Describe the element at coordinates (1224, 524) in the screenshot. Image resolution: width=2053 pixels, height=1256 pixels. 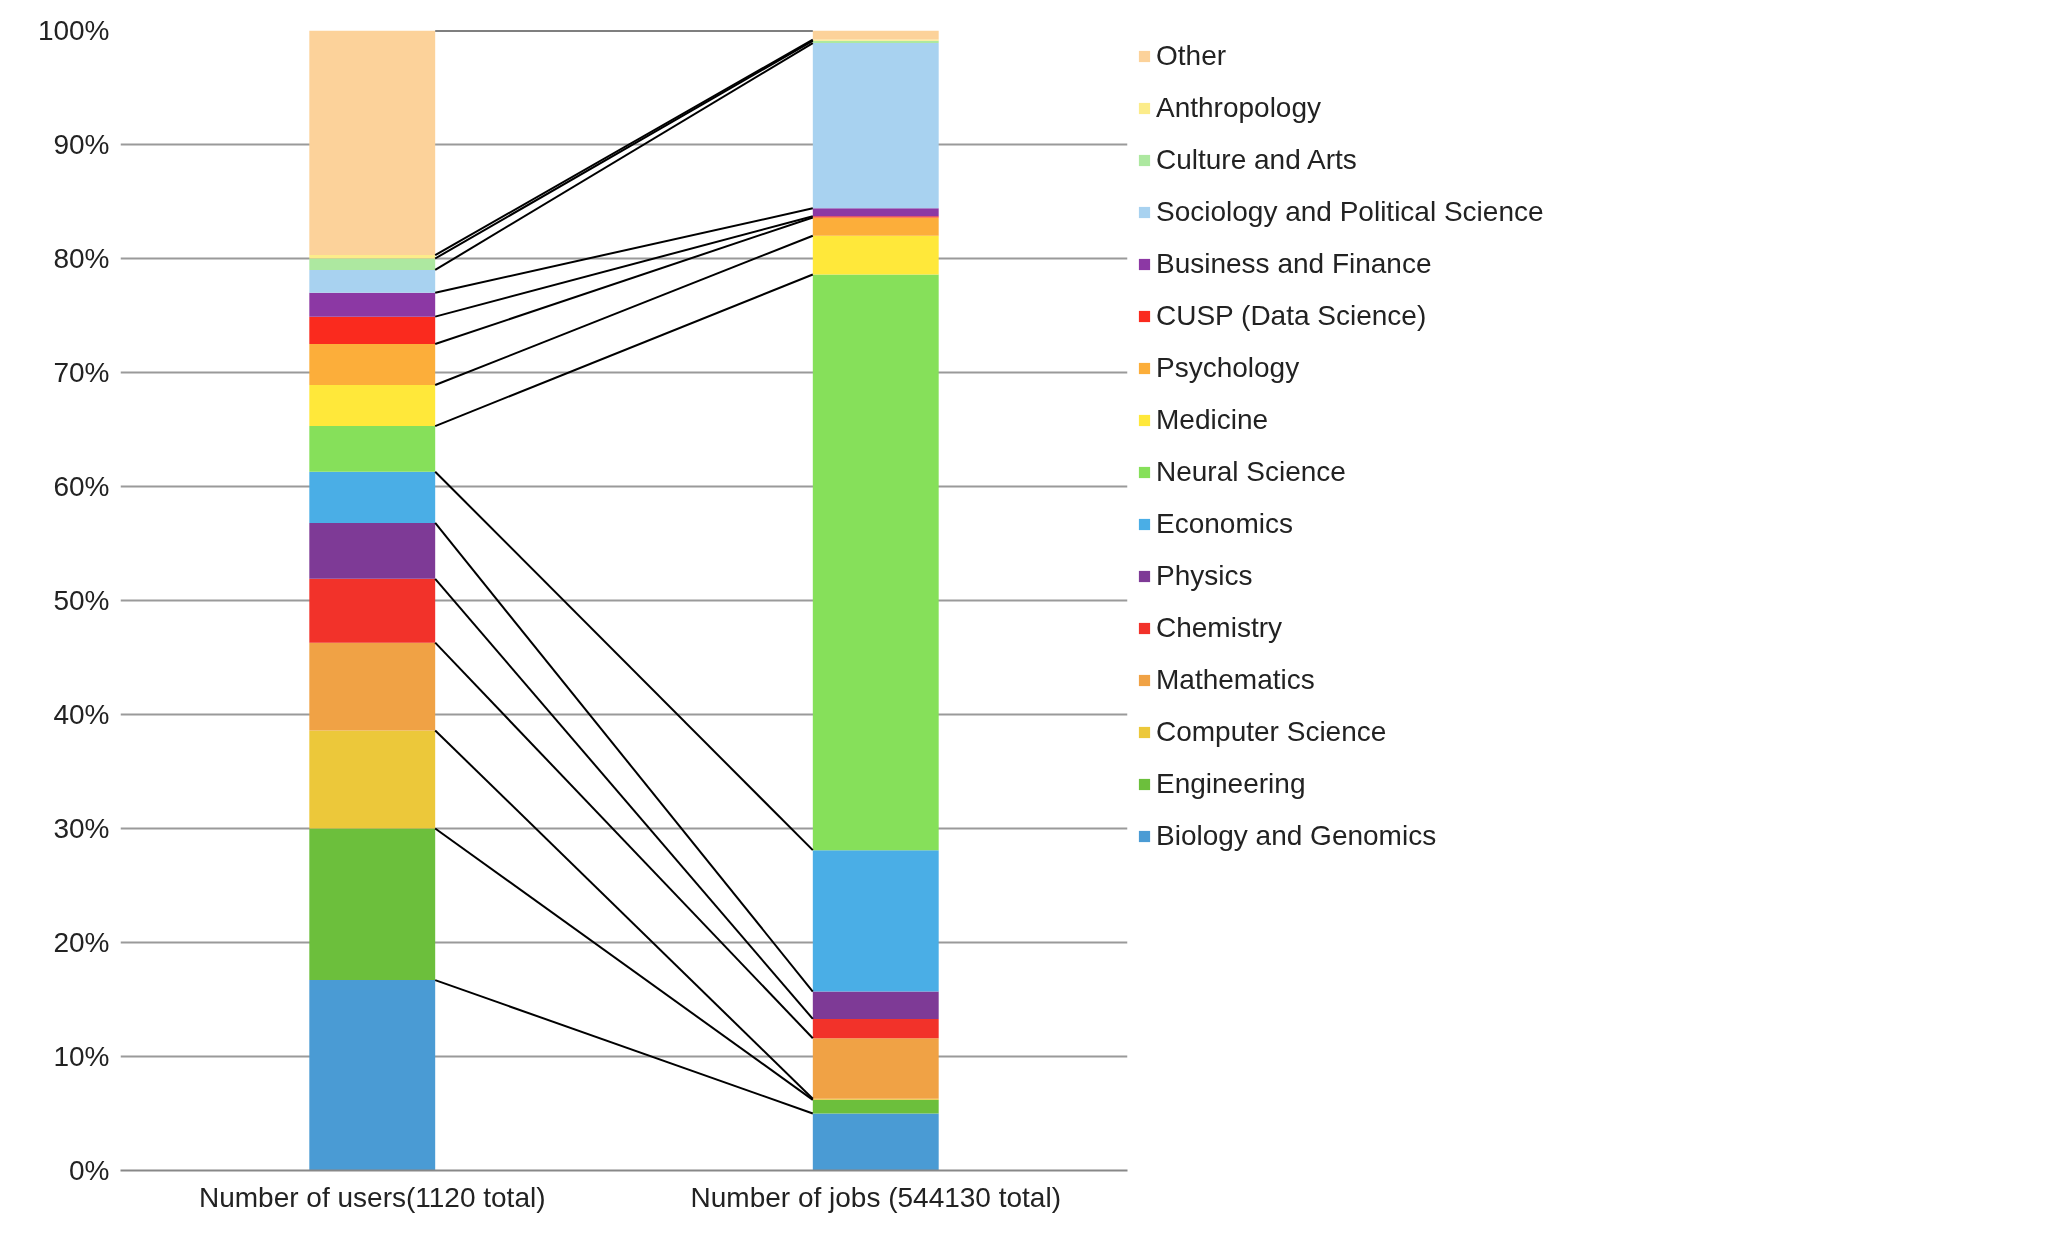
I see `legend-label: Economics` at that location.